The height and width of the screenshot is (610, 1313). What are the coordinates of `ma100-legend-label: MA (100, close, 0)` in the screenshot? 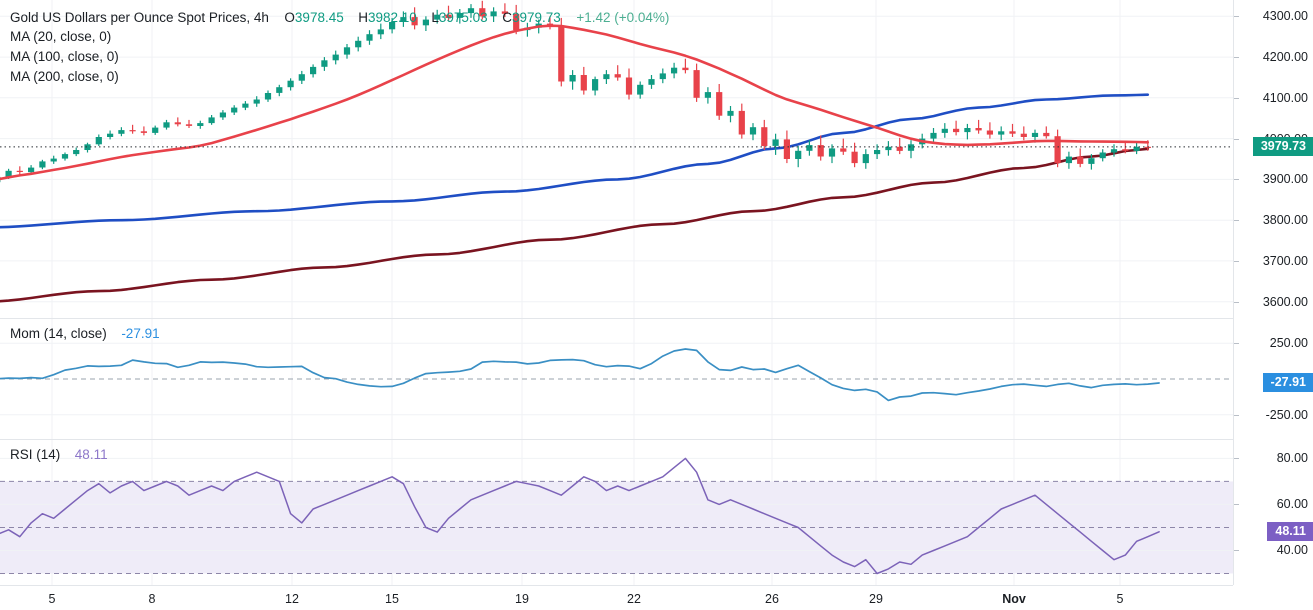 It's located at (64, 56).